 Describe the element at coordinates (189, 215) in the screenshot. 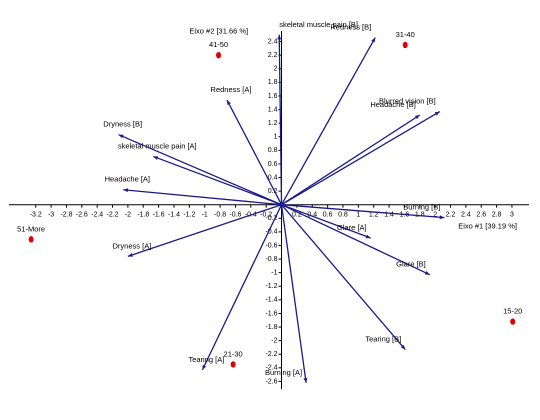

I see `x-tick-label: -1.2` at that location.